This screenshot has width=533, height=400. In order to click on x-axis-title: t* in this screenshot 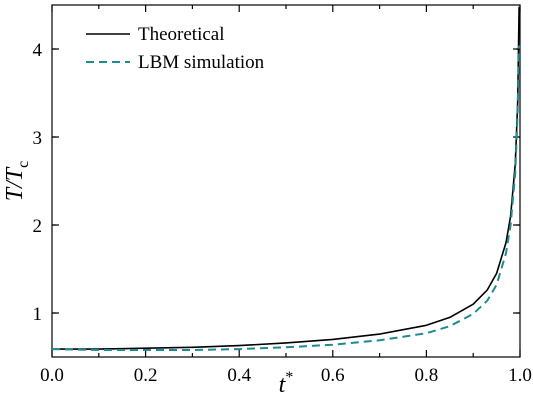, I will do `click(286, 383)`.